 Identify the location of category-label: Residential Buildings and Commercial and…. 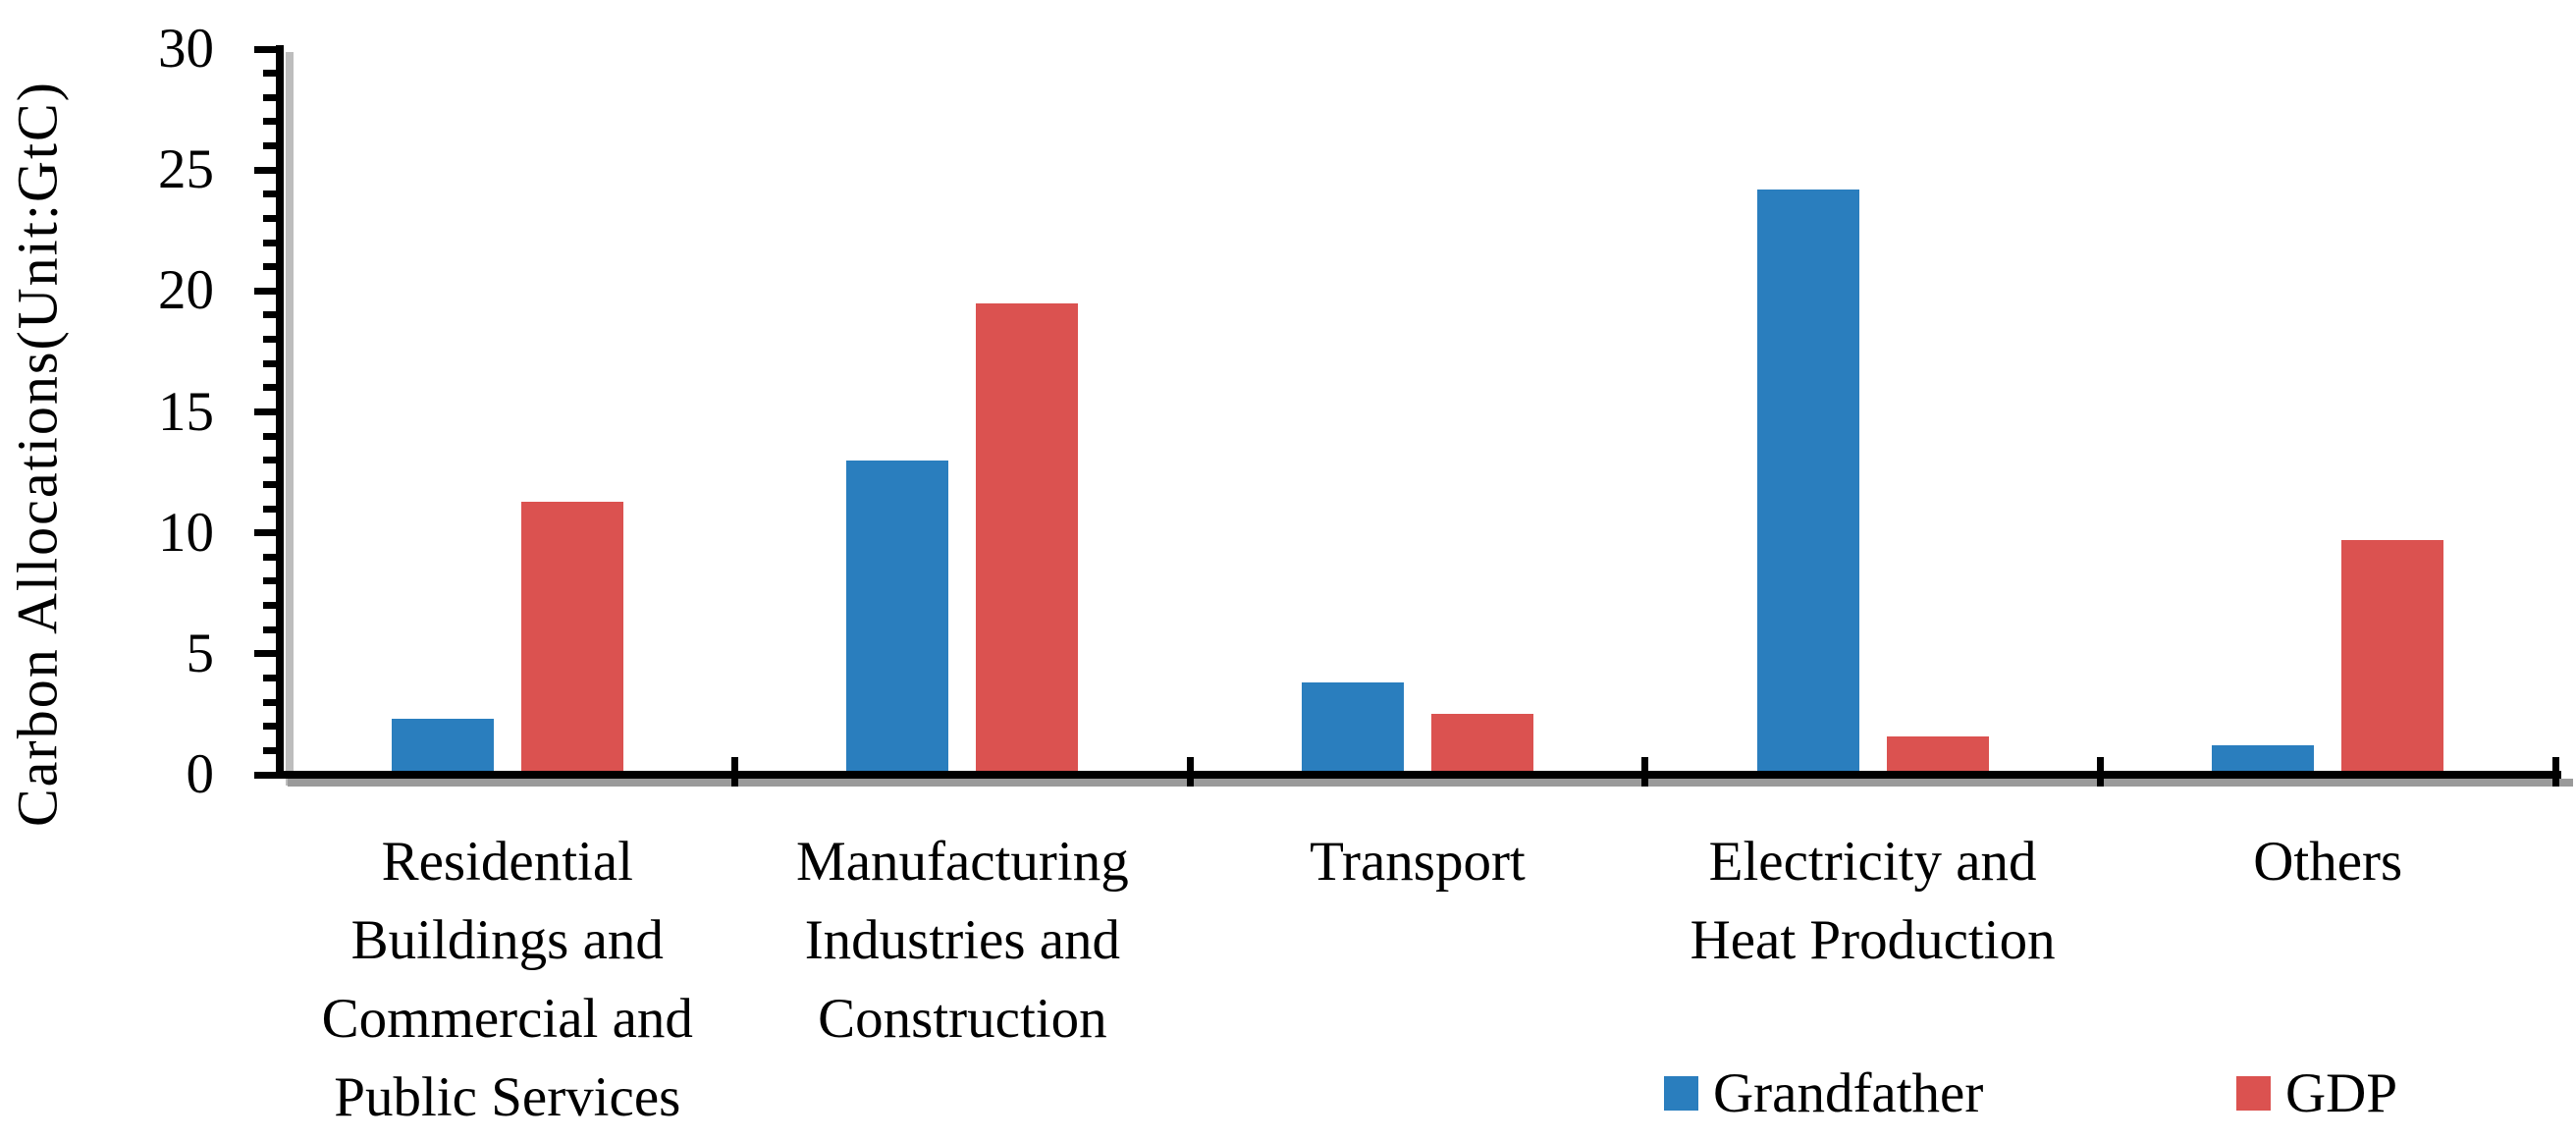
(507, 979).